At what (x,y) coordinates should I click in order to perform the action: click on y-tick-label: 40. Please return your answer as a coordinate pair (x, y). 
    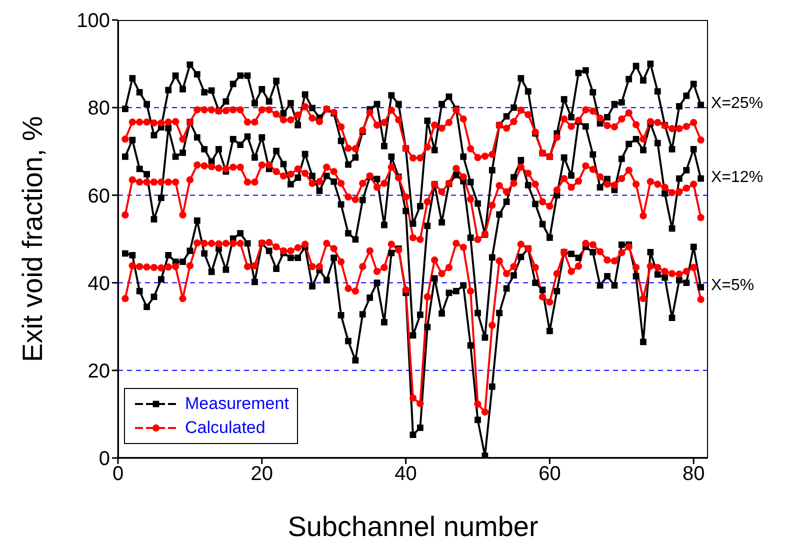
    Looking at the image, I should click on (99, 283).